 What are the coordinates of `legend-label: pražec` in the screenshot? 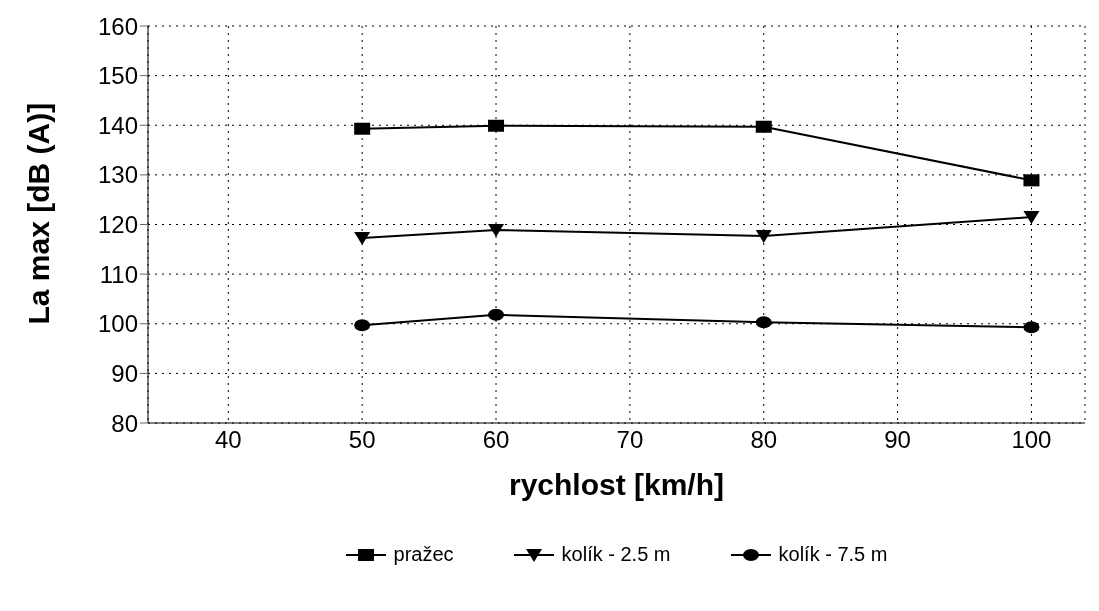 It's located at (423, 554).